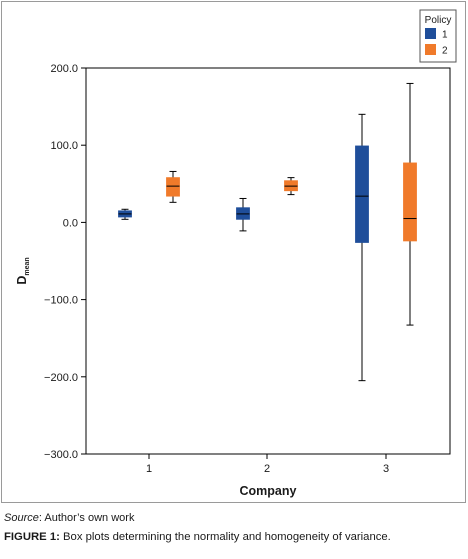 This screenshot has width=468, height=559. I want to click on y-axis-title-main: D, so click(22, 280).